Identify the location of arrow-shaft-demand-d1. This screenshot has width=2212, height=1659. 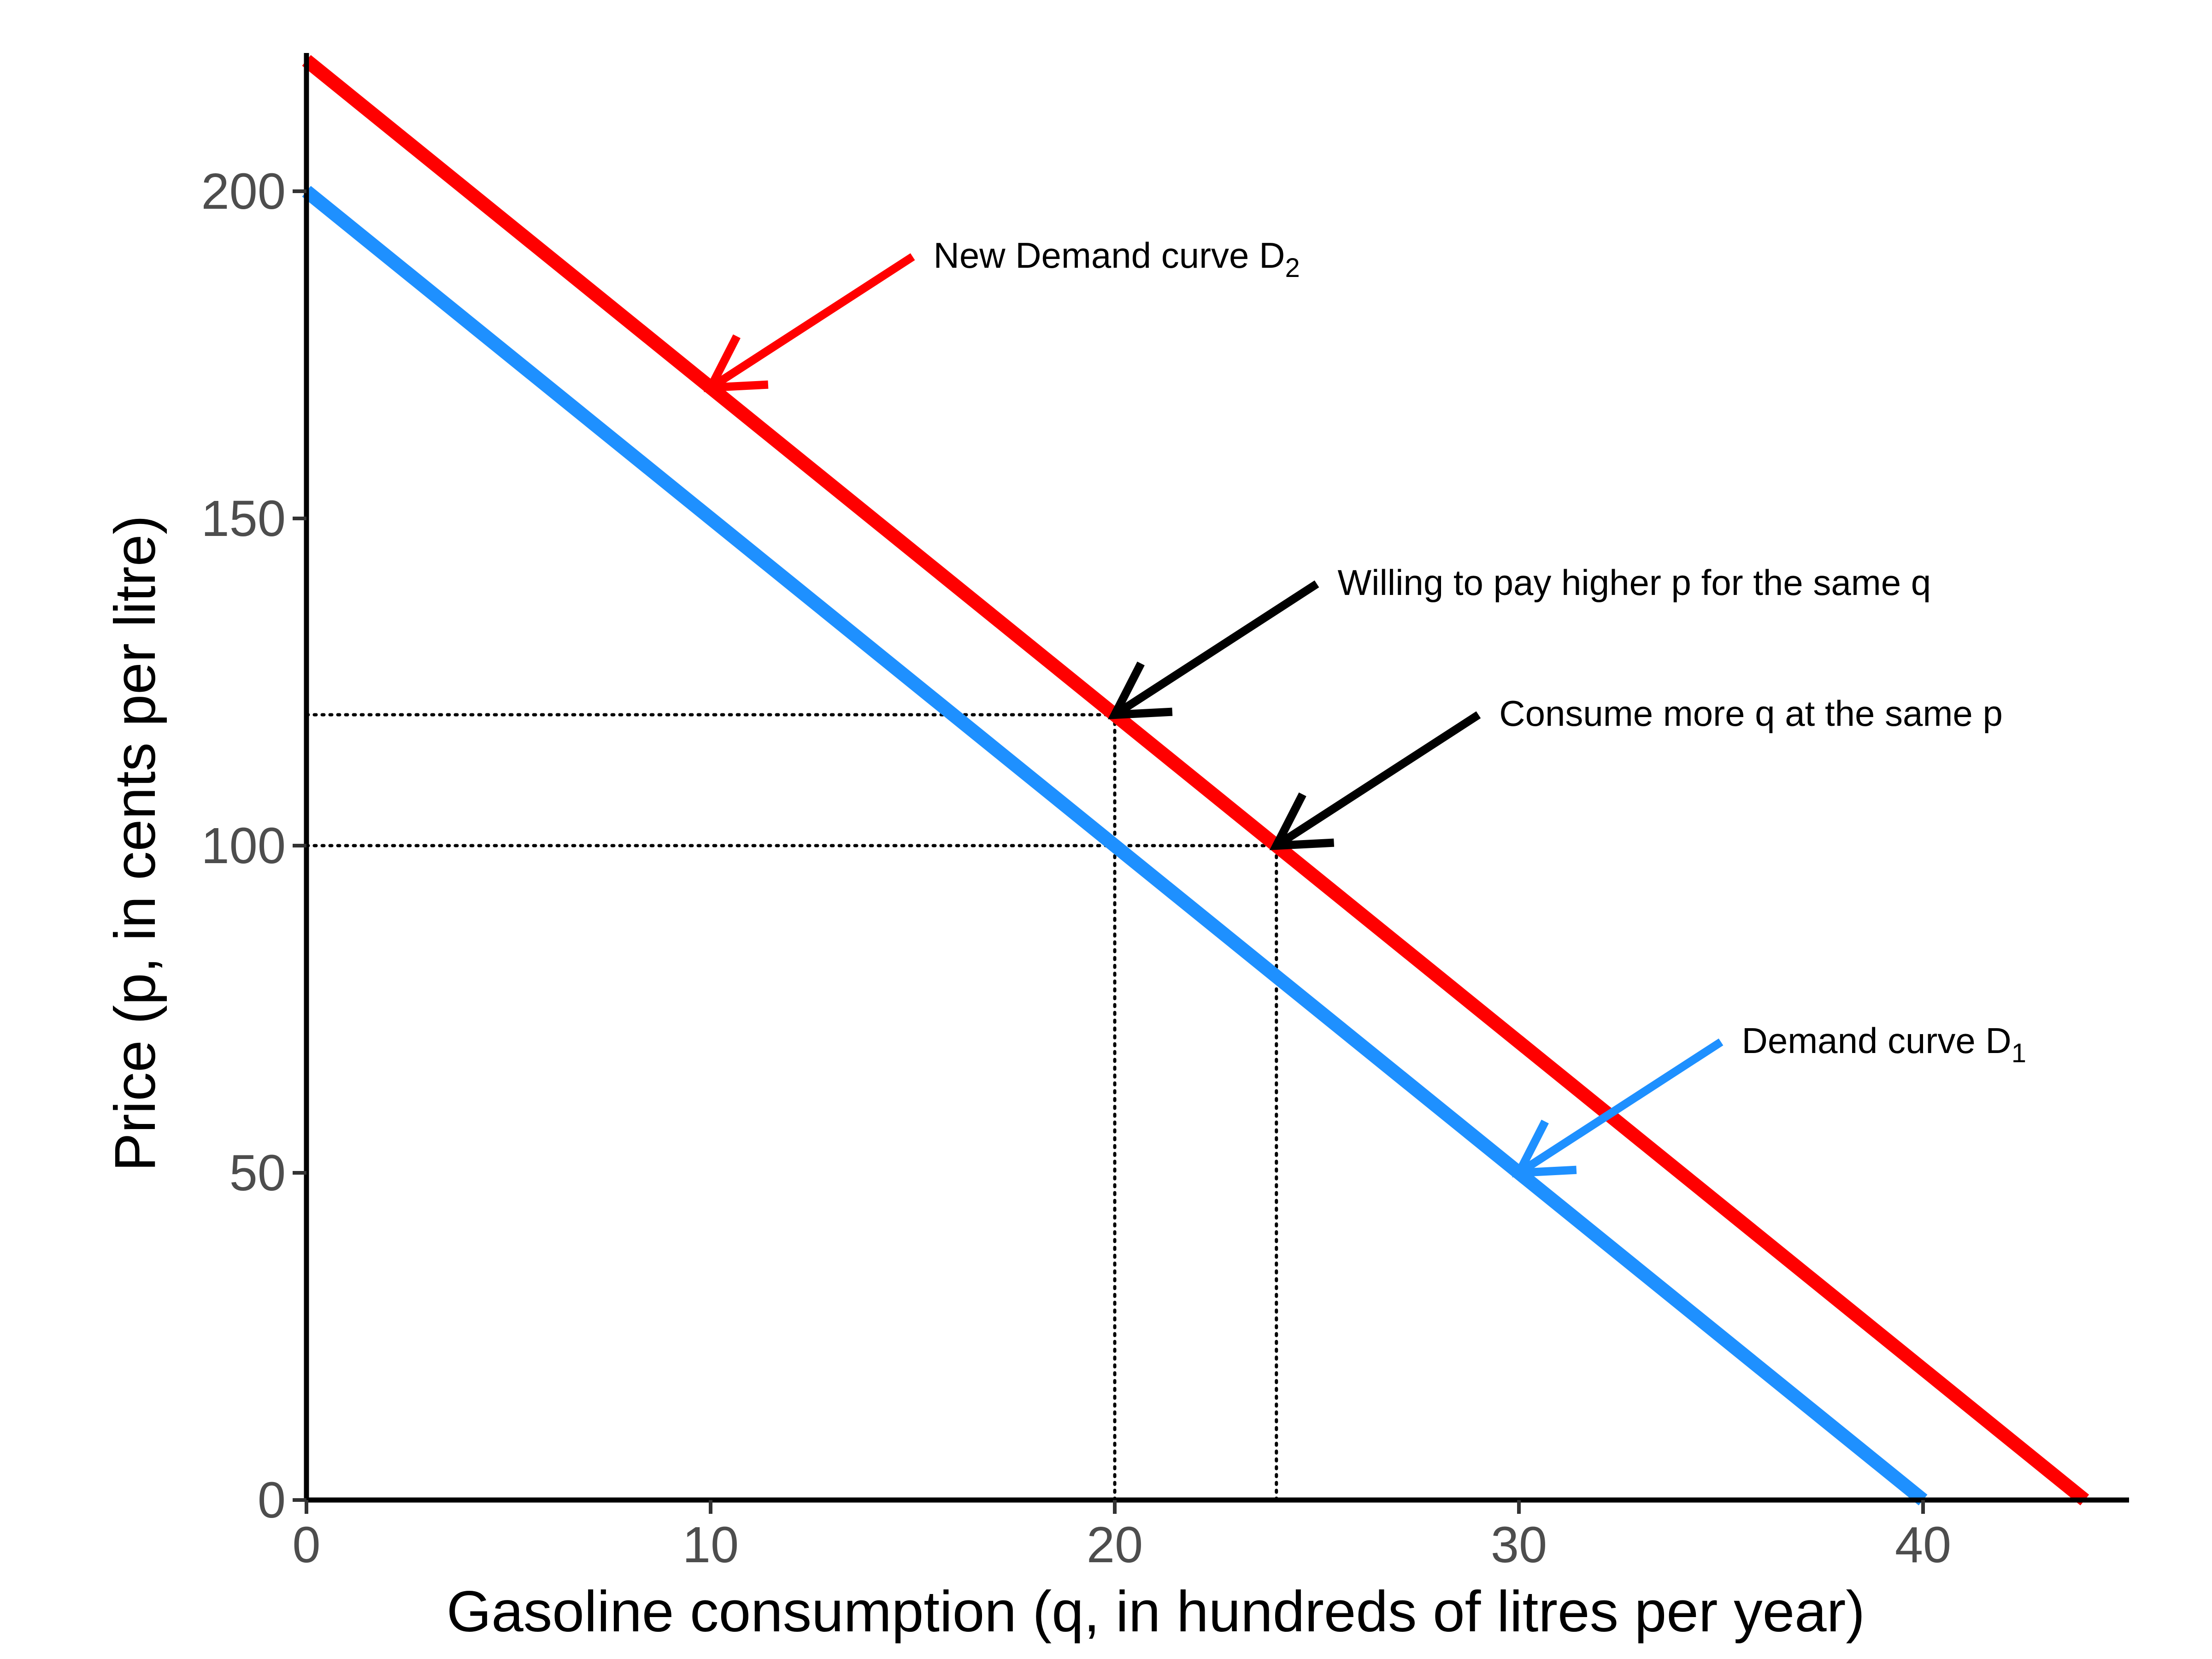
(1620, 1107).